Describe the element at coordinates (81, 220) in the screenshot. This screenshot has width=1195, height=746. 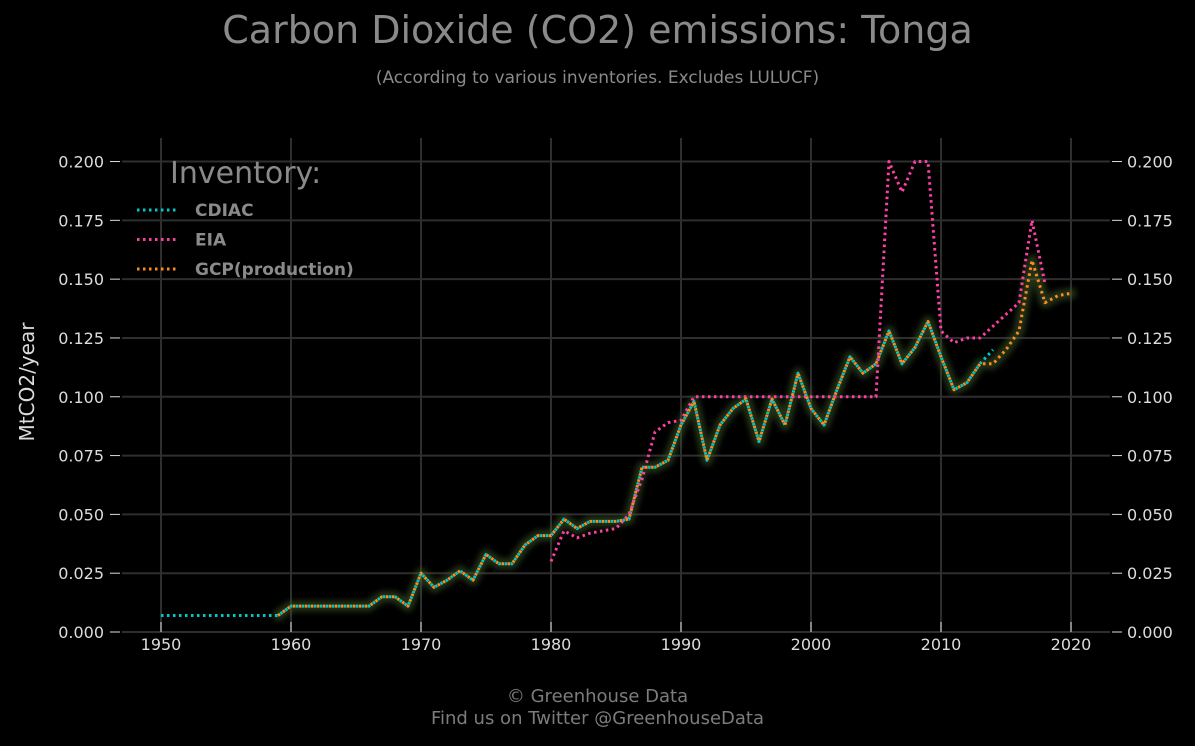
I see `y-tick-label-left: 0.175` at that location.